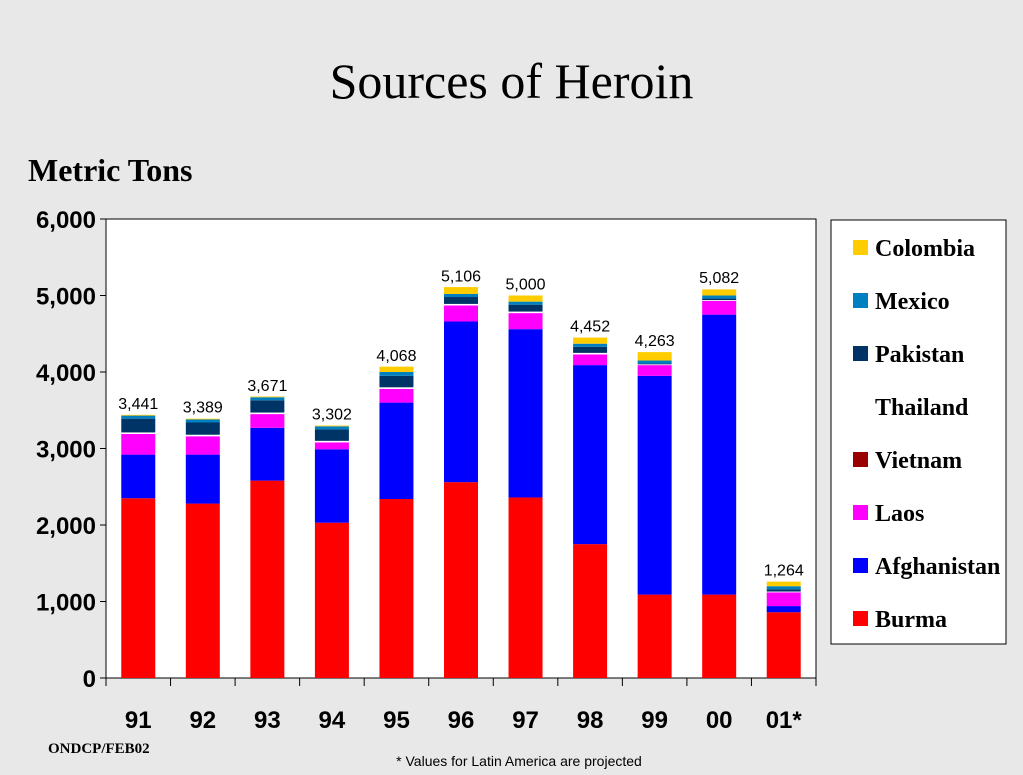 The image size is (1023, 775). I want to click on y-tick-label: 1,000, so click(66, 603).